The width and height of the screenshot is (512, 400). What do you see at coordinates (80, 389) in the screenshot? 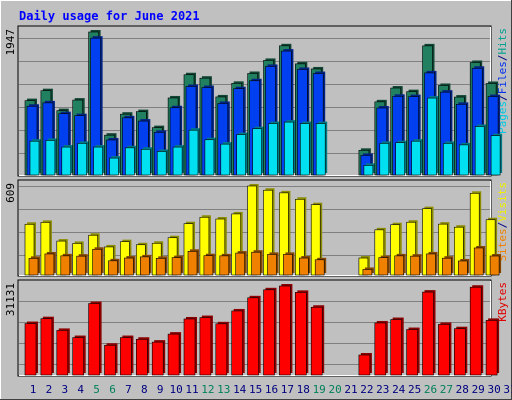
I see `x-tick-label: 4` at bounding box center [80, 389].